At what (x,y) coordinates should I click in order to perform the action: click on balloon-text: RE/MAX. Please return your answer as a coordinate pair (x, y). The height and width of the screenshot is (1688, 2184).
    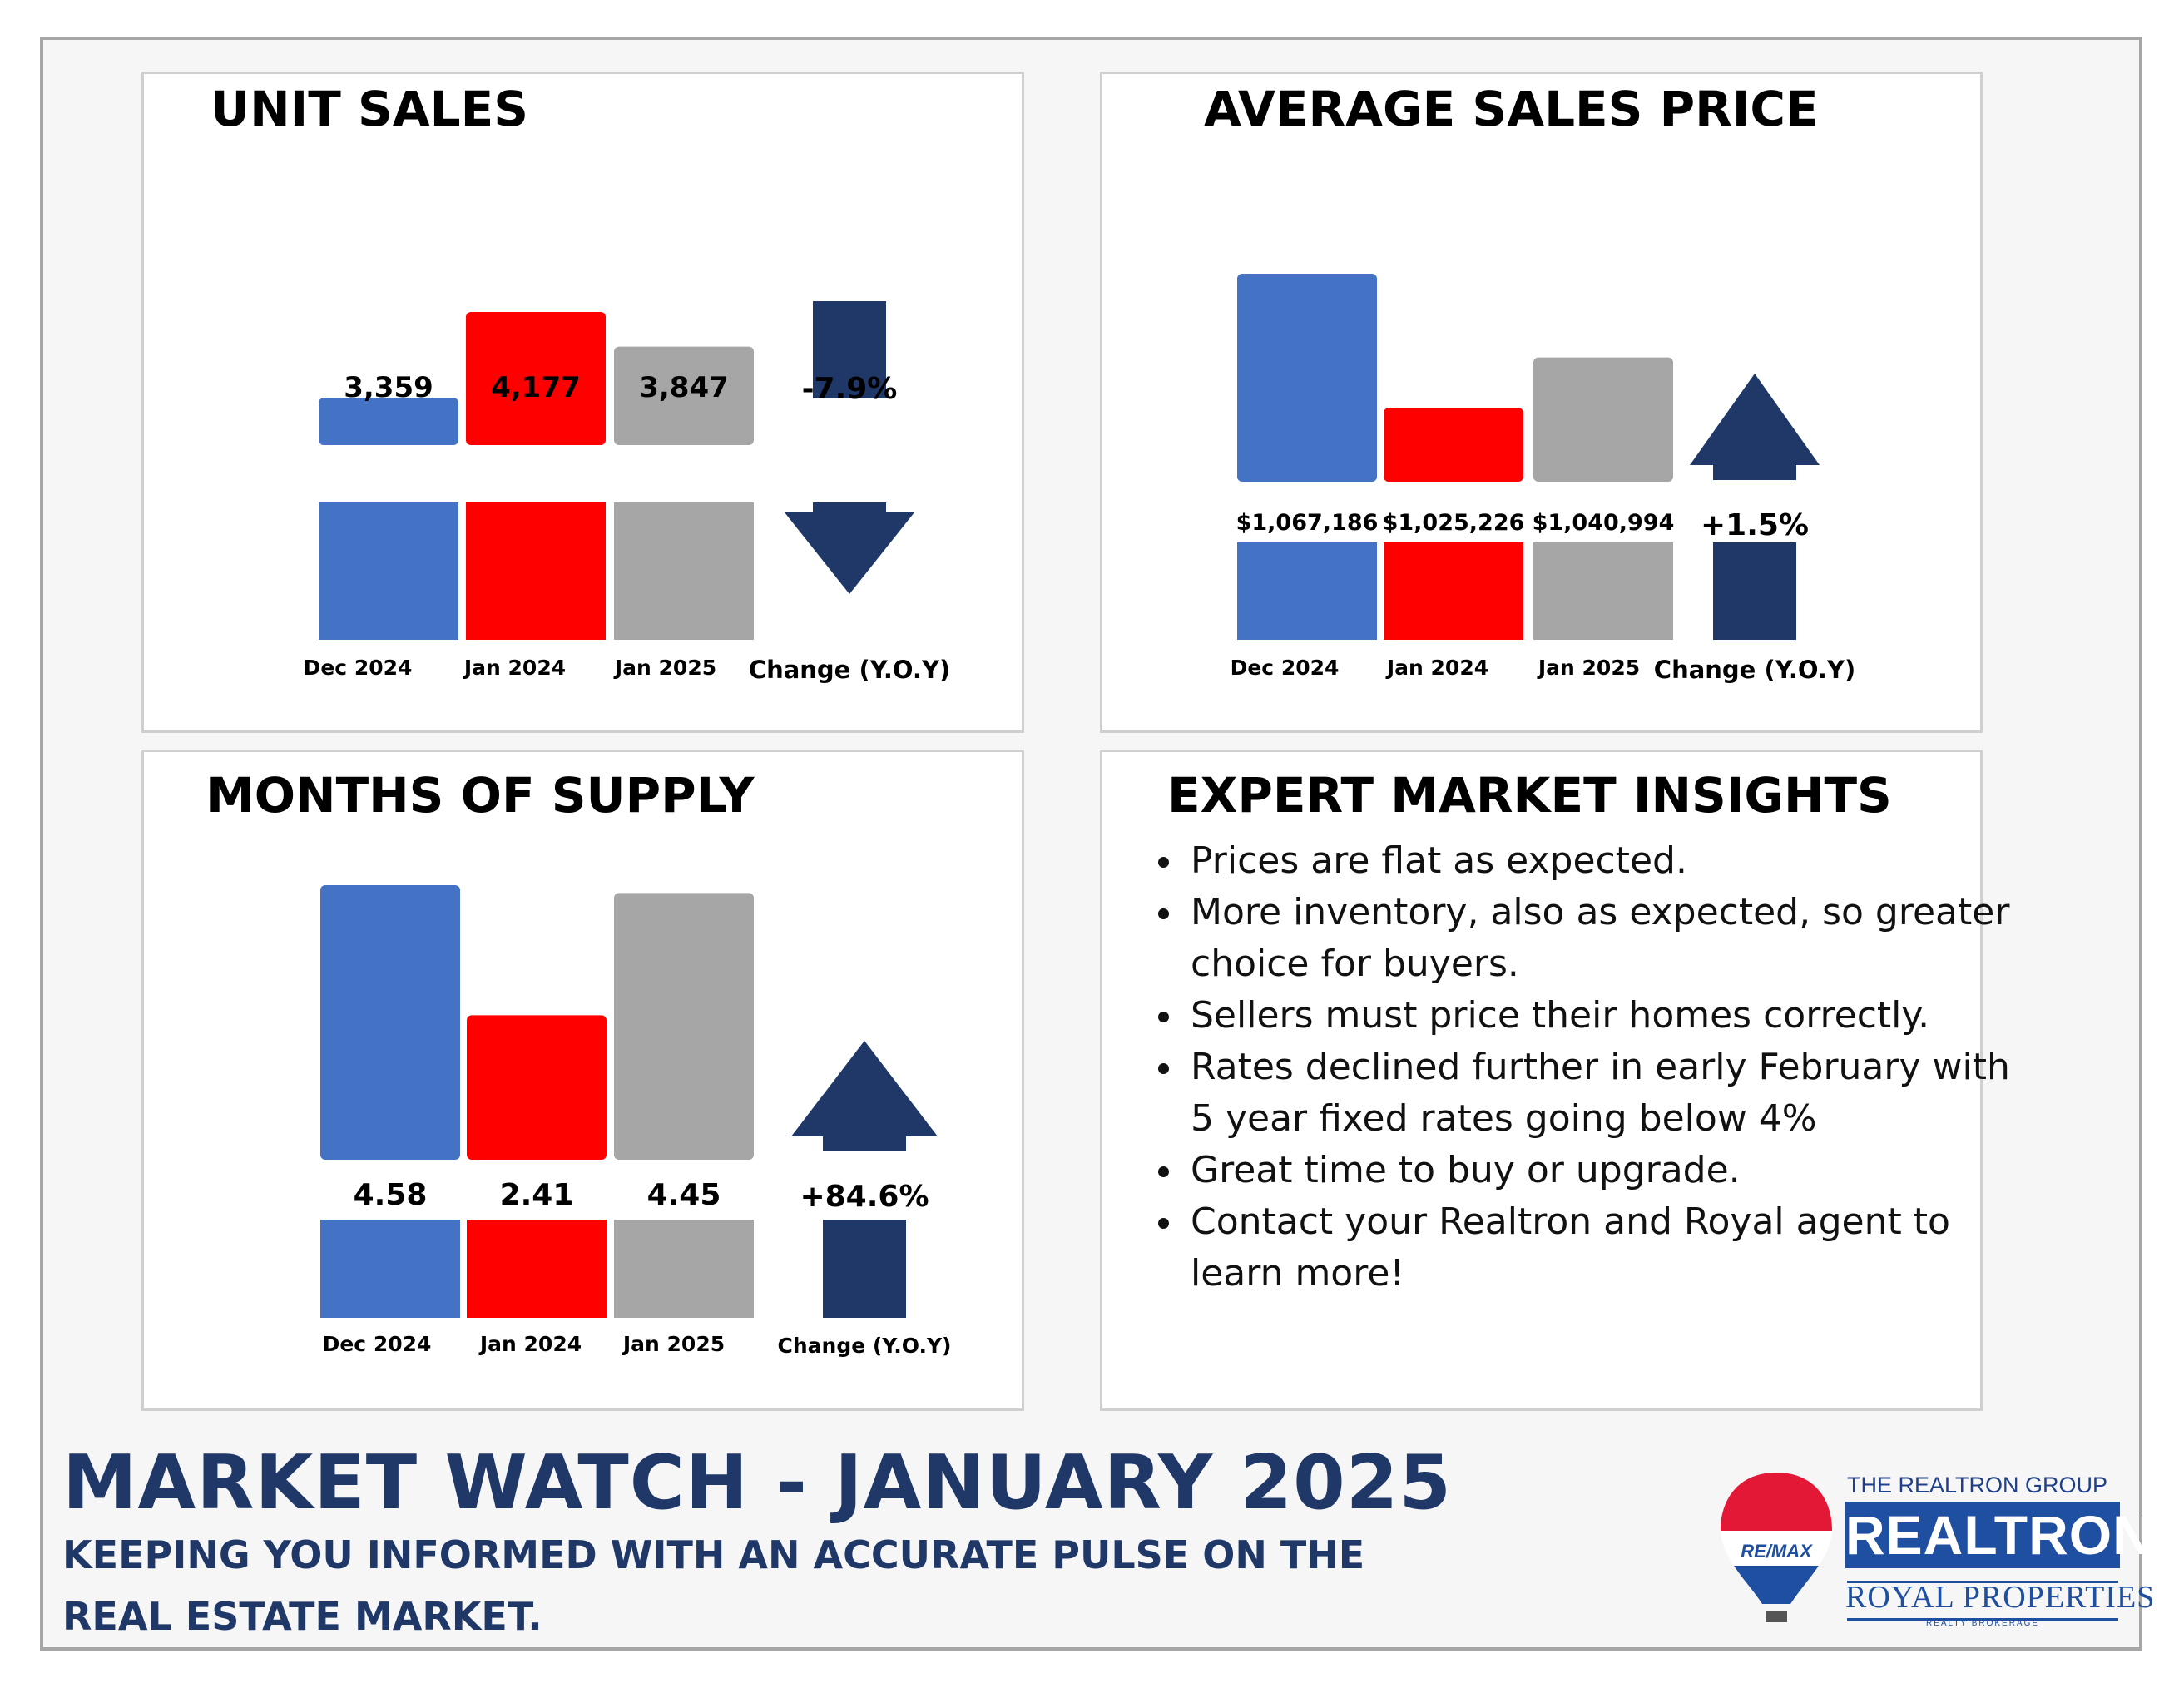
    Looking at the image, I should click on (1777, 1551).